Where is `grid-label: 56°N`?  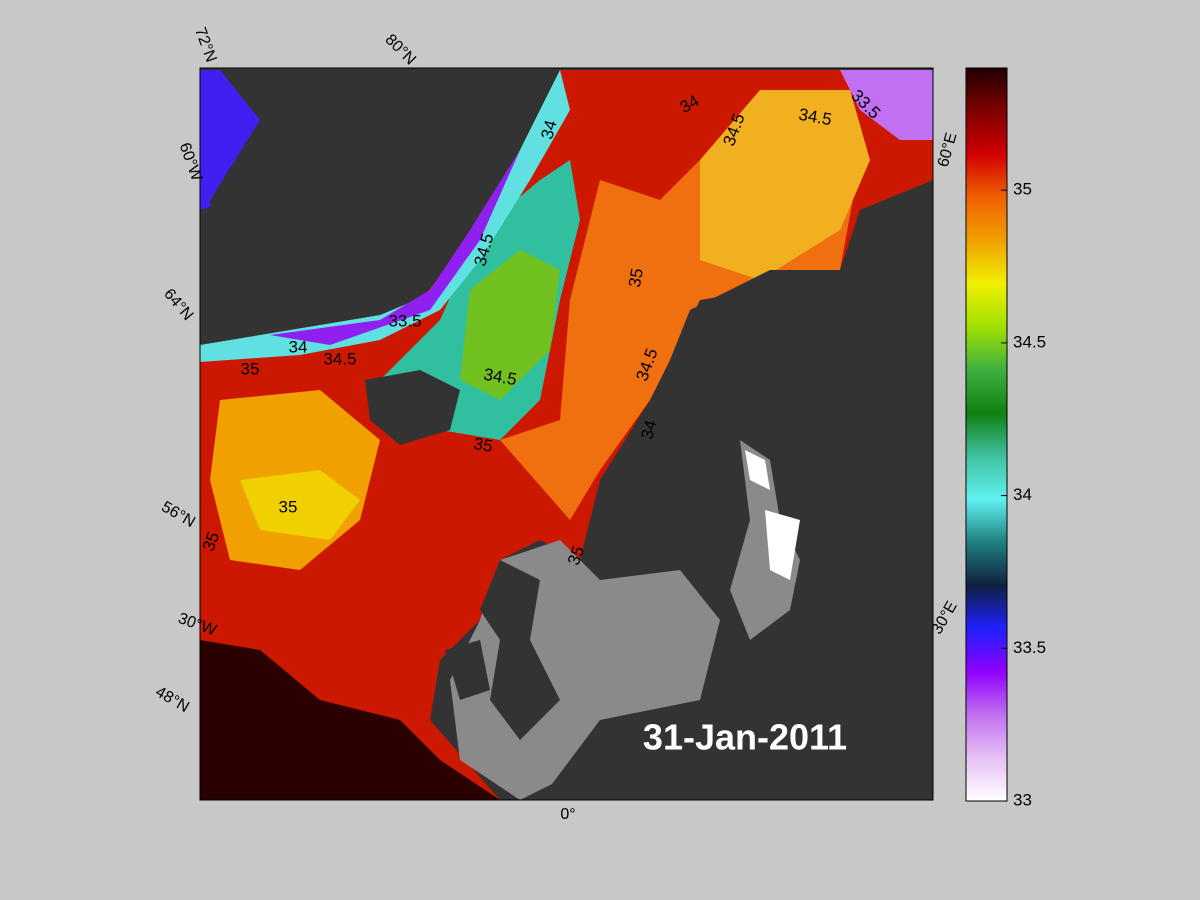
grid-label: 56°N is located at coordinates (177, 514).